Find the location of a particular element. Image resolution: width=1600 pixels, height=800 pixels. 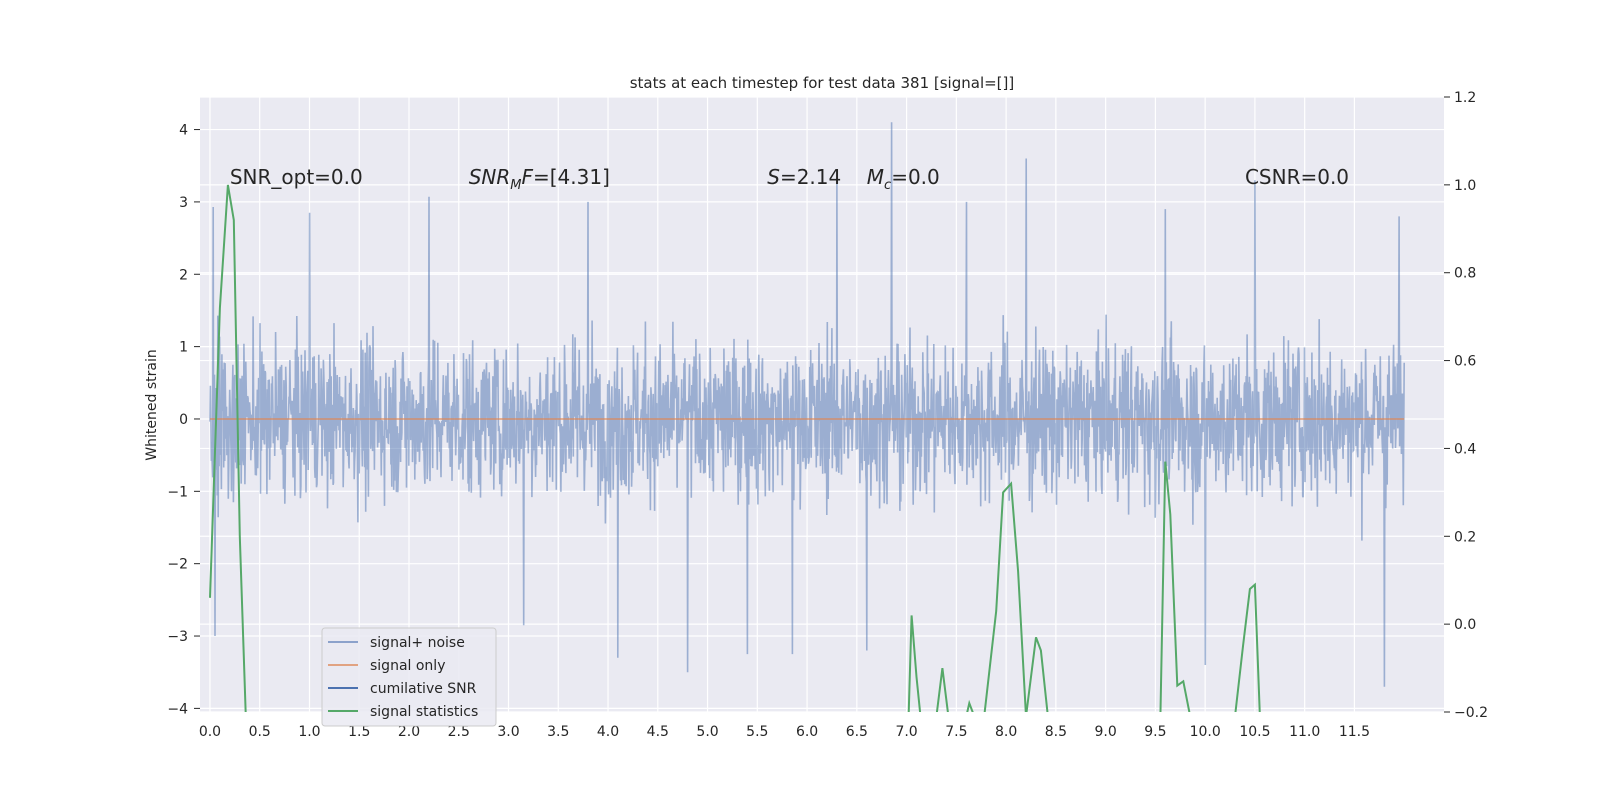

legend-box is located at coordinates (409, 677).